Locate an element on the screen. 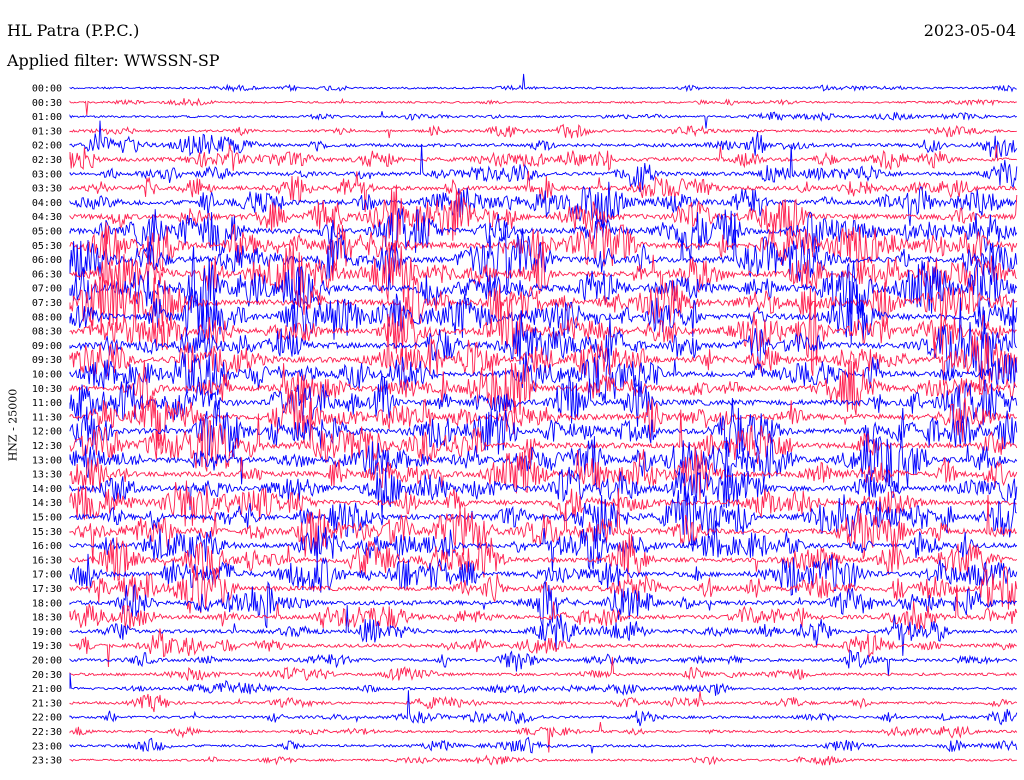 This screenshot has height=780, width=1024. row-time-label: 05:00 is located at coordinates (47, 232).